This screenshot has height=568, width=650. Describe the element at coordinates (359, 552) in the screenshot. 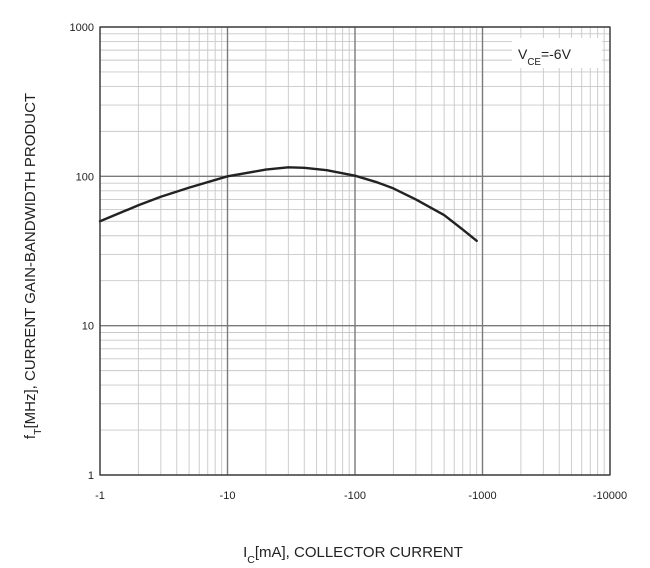

I see `x-axis-label-rest: [mA], COLLECTOR CURRENT` at that location.